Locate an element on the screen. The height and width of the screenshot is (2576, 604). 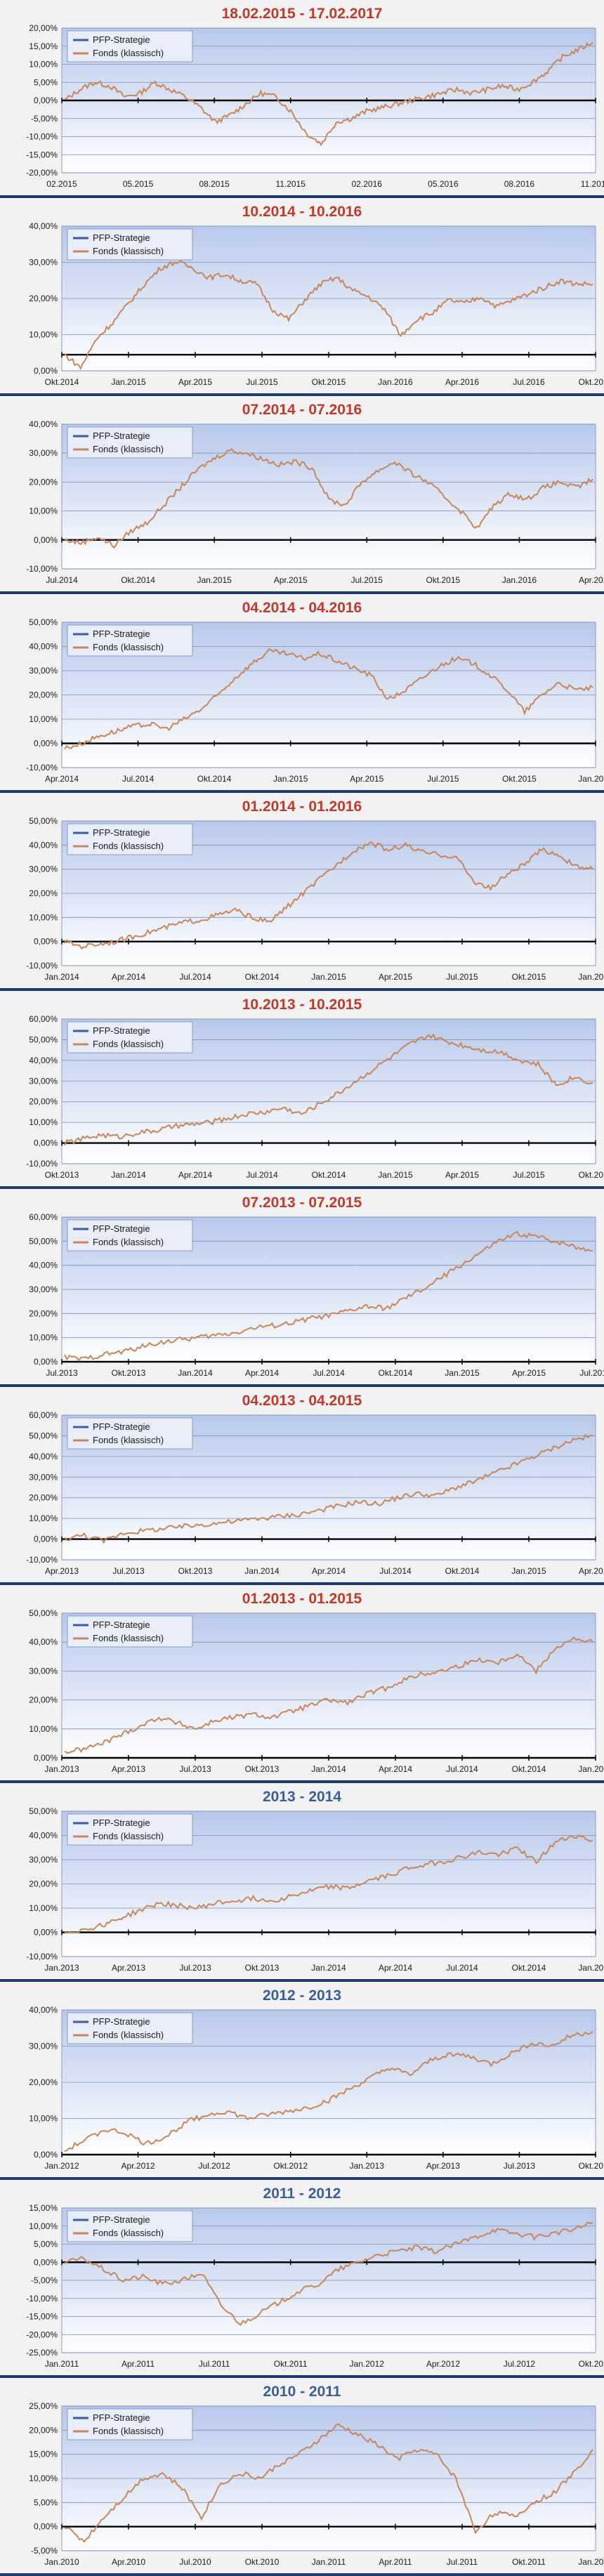
x-tick-label: 05.2015 is located at coordinates (138, 184).